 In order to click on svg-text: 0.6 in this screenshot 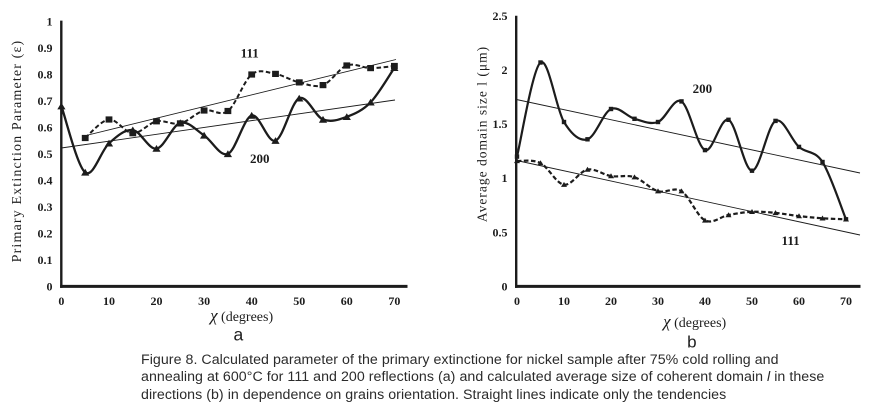, I will do `click(45, 127)`.